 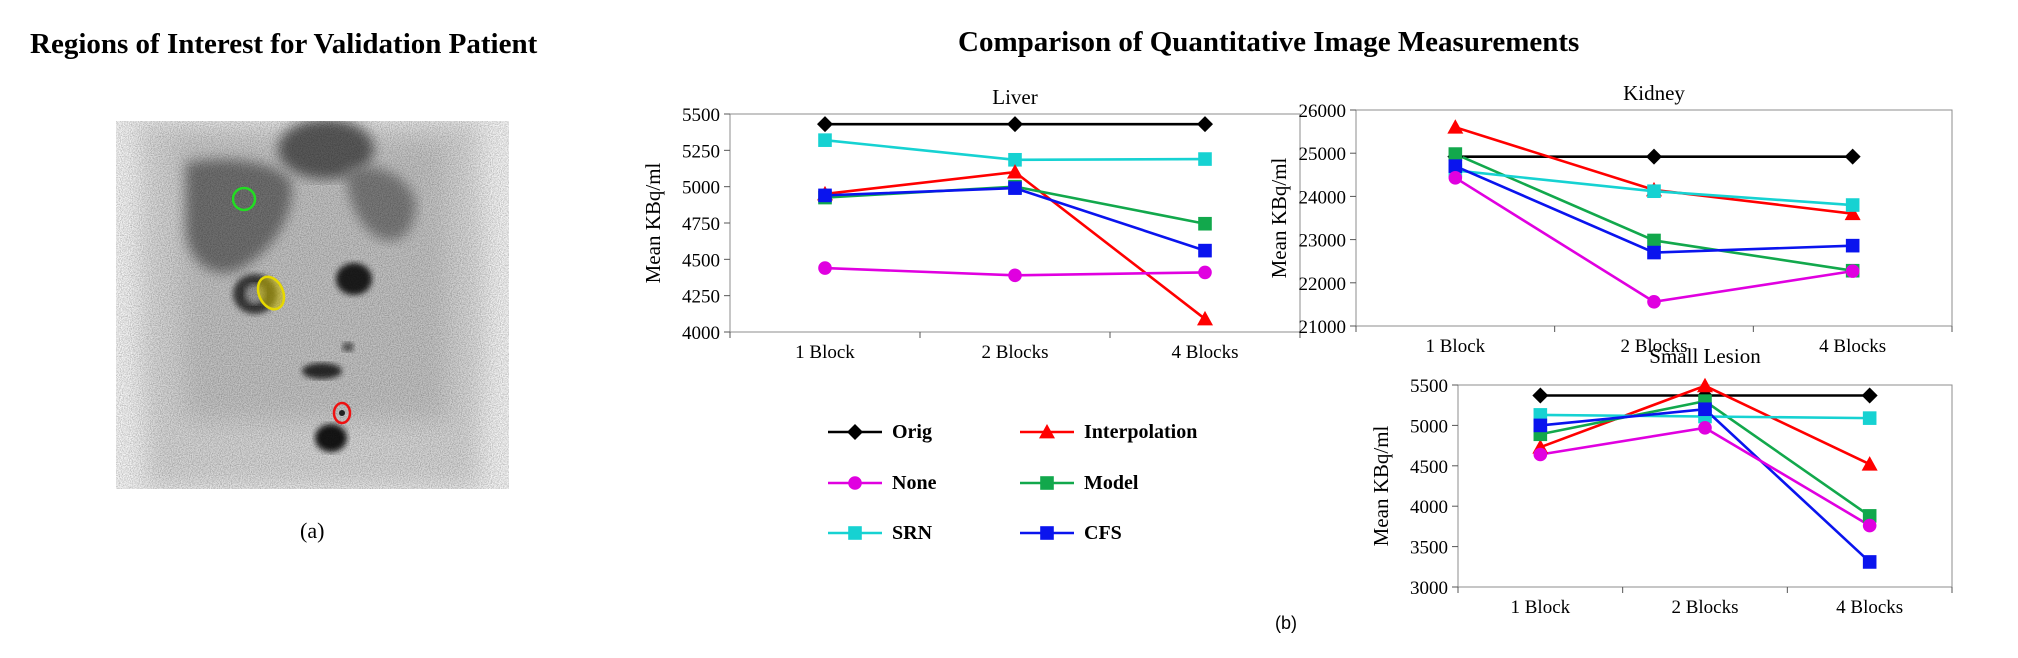 I want to click on series-line-none, so click(x=1705, y=476).